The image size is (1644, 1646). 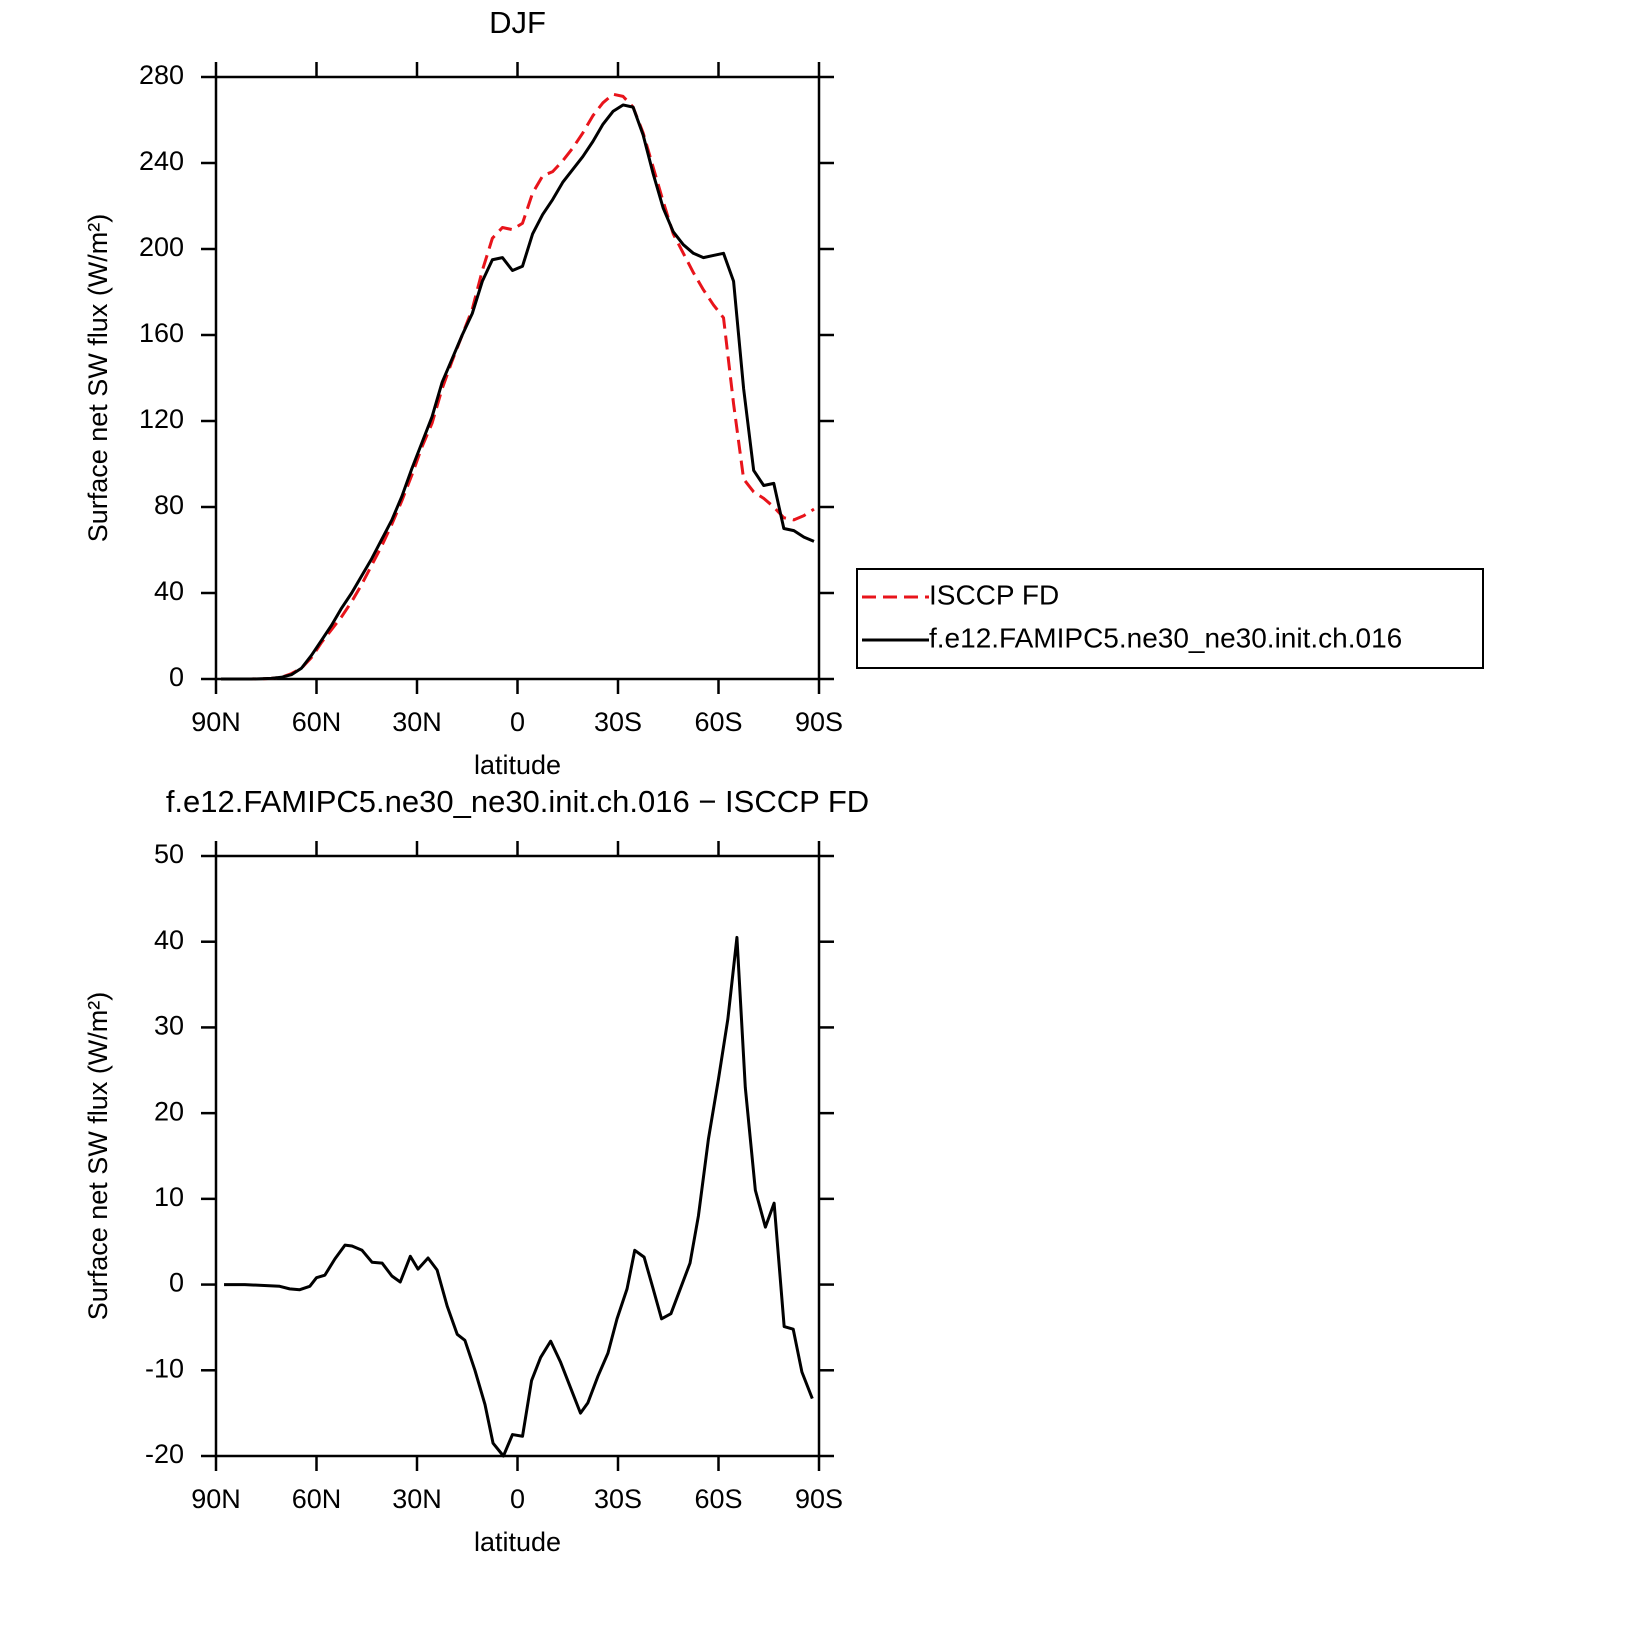 I want to click on y-tick-label: 10, so click(x=169, y=1197).